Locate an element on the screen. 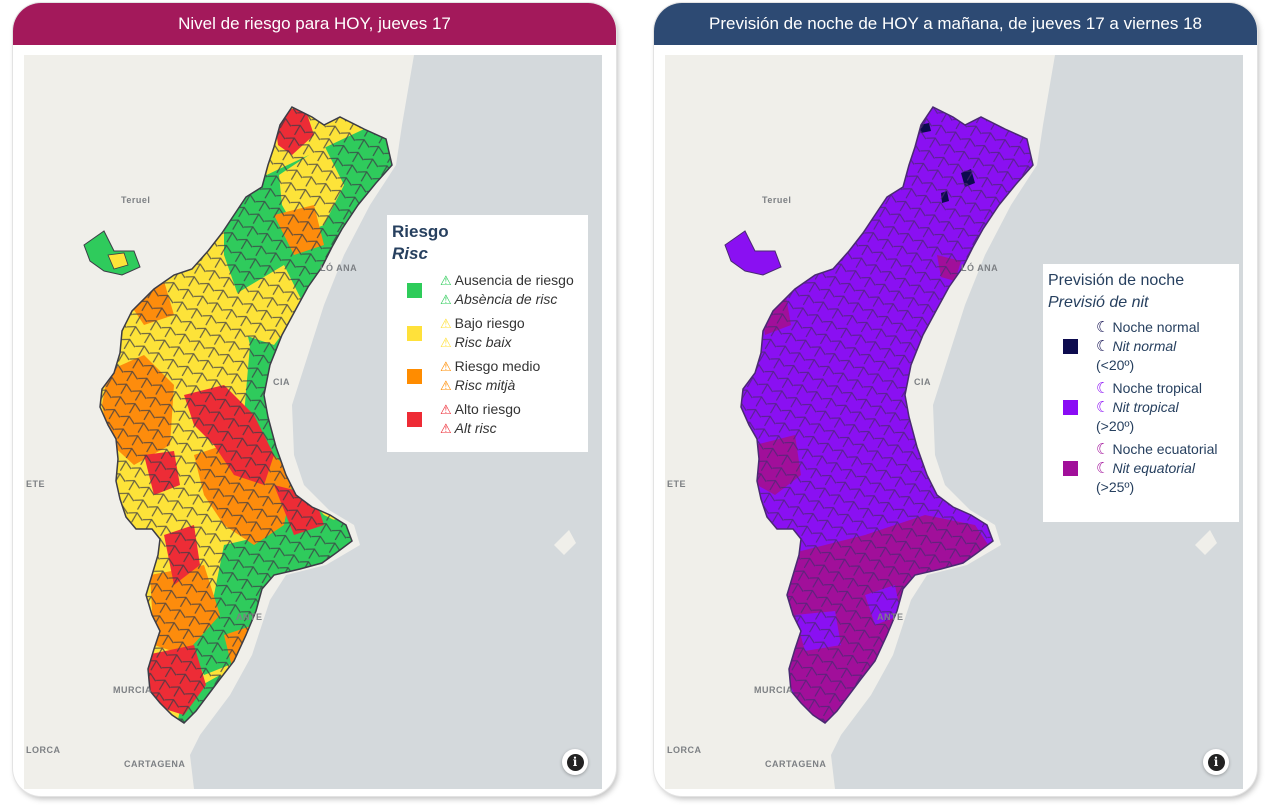 The width and height of the screenshot is (1268, 805). risk-label: Ausencia de riesgo is located at coordinates (514, 280).